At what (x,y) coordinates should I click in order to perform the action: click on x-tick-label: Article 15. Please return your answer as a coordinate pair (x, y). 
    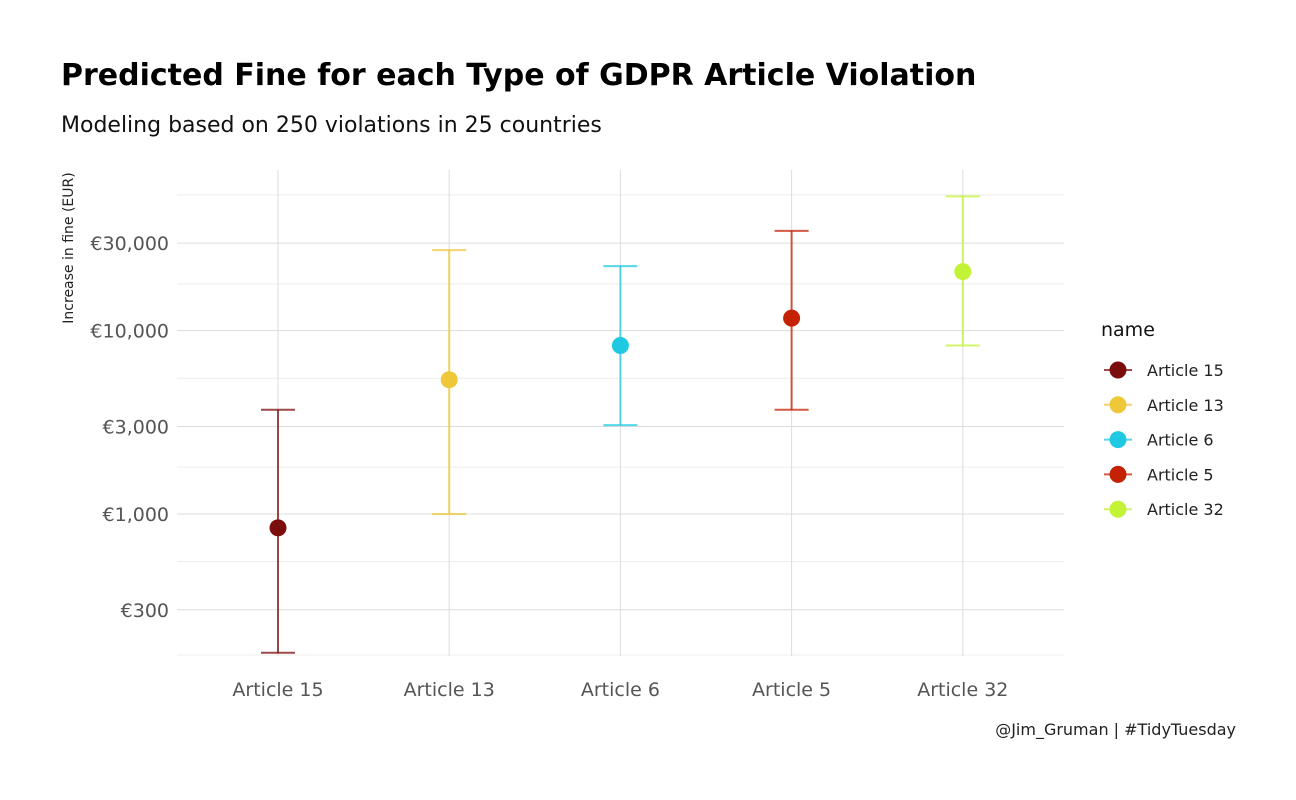
    Looking at the image, I should click on (277, 690).